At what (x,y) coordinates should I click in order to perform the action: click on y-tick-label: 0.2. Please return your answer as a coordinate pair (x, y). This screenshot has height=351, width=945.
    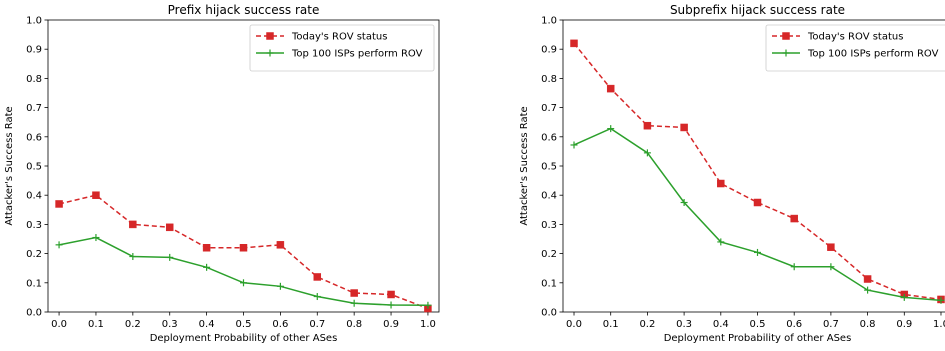
    Looking at the image, I should click on (34, 254).